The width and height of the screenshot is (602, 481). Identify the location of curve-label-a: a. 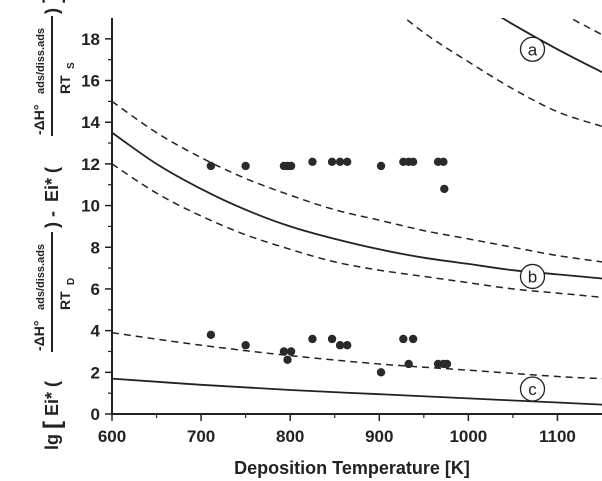
(533, 49).